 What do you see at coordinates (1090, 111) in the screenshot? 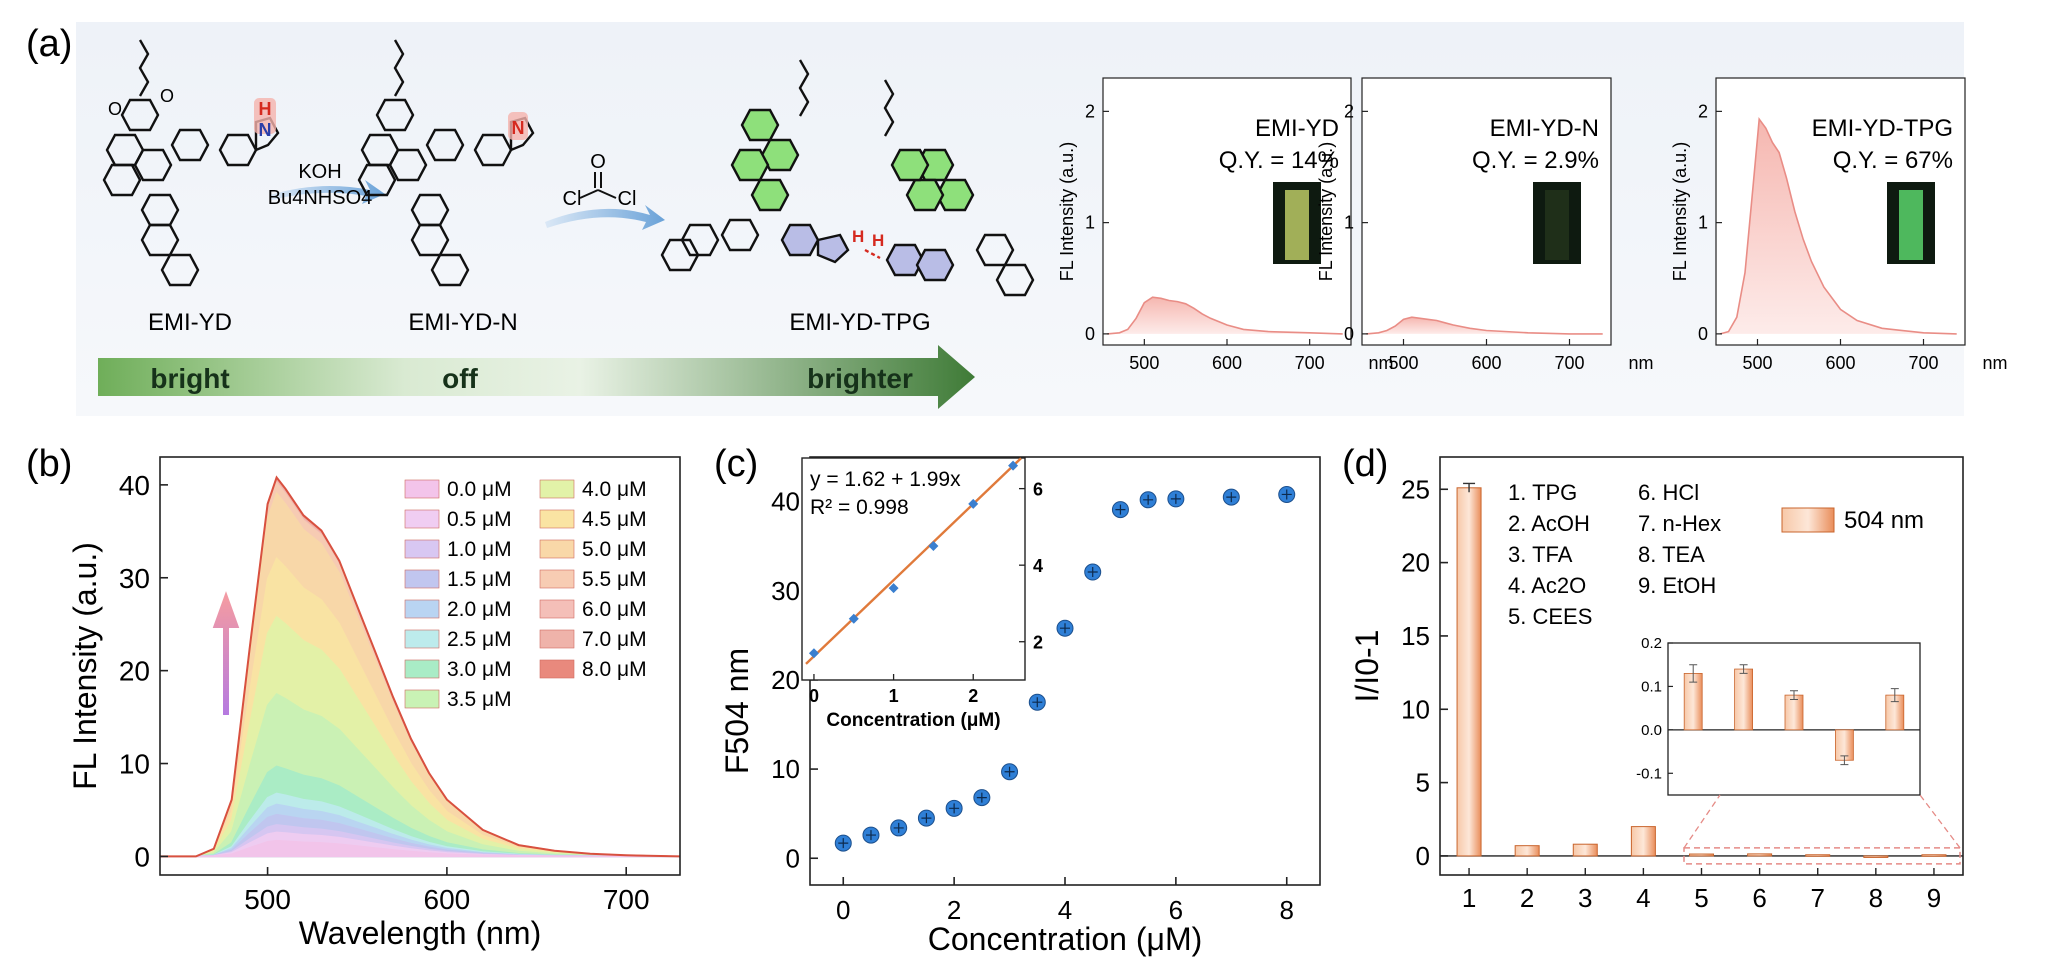
I see `y-tick-label: 2` at bounding box center [1090, 111].